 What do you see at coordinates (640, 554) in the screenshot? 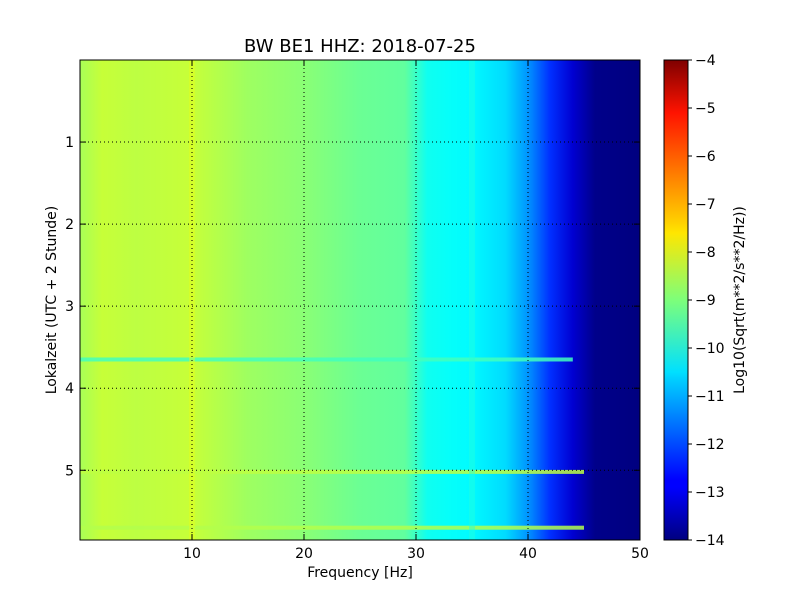
I see `x-tick-label: 50` at bounding box center [640, 554].